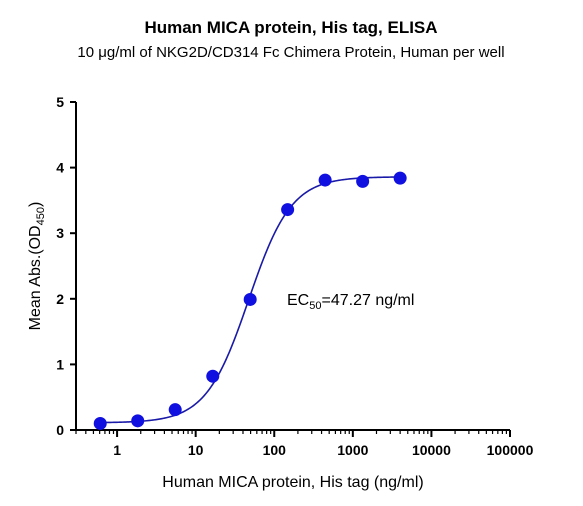 The height and width of the screenshot is (506, 583). Describe the element at coordinates (292, 482) in the screenshot. I see `x-axis-label: Human MICA protein, His tag (ng/ml)` at that location.